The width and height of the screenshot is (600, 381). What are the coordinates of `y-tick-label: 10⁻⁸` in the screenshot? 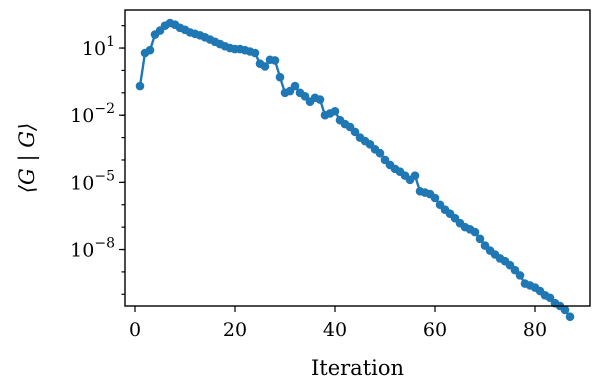 It's located at (92, 249).